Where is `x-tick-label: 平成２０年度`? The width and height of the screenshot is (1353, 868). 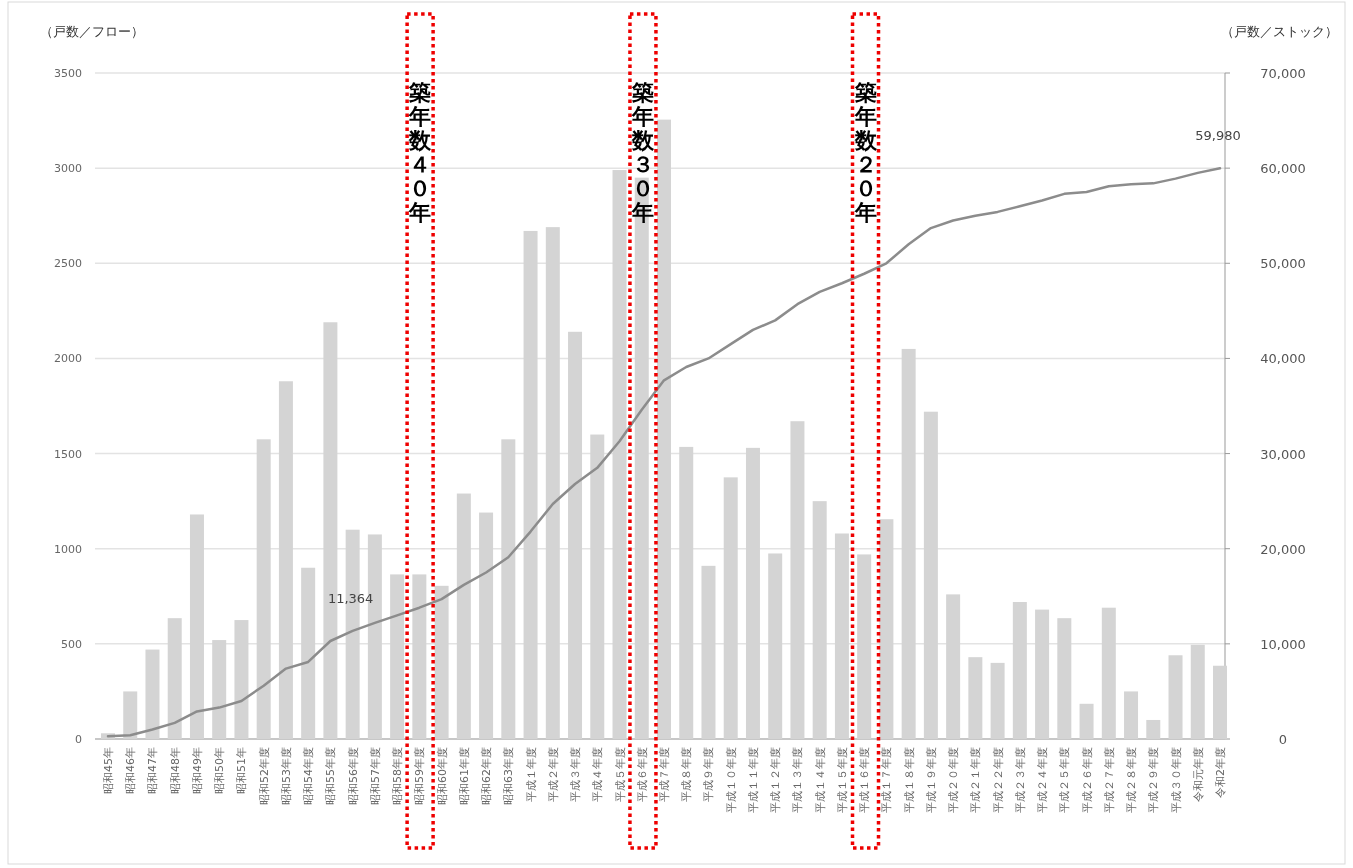 x-tick-label: 平成２０年度 is located at coordinates (954, 780).